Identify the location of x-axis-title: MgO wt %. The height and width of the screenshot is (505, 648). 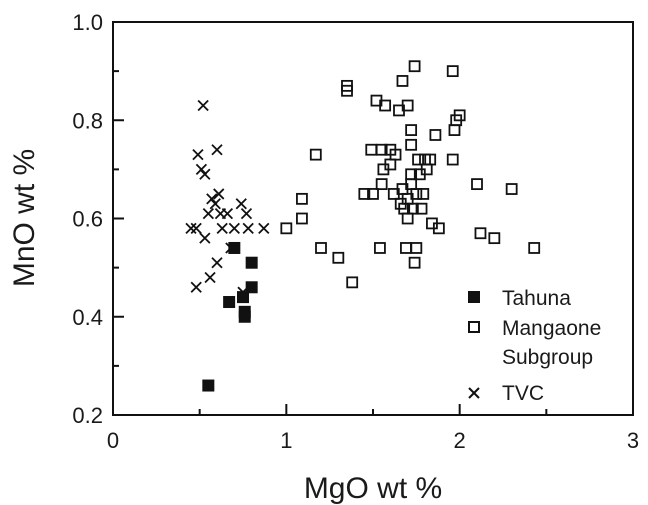
(373, 488).